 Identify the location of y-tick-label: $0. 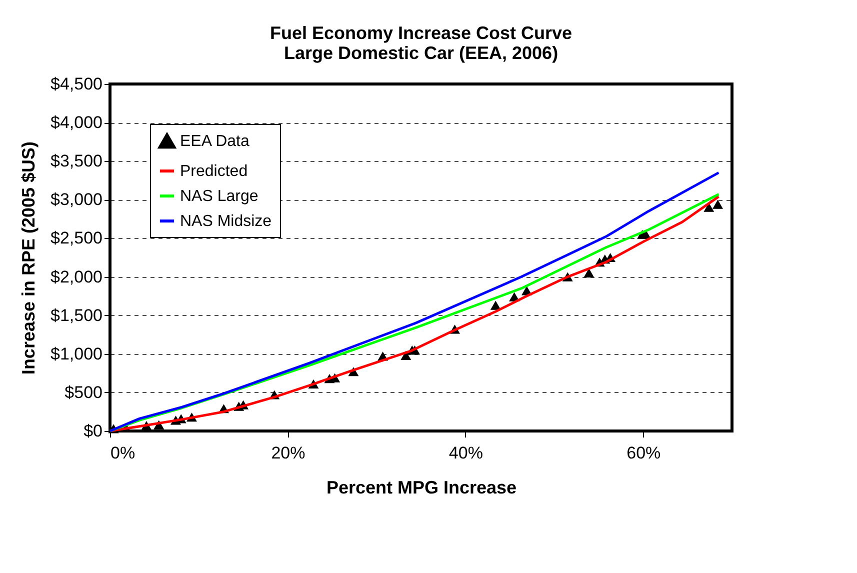
(93, 431).